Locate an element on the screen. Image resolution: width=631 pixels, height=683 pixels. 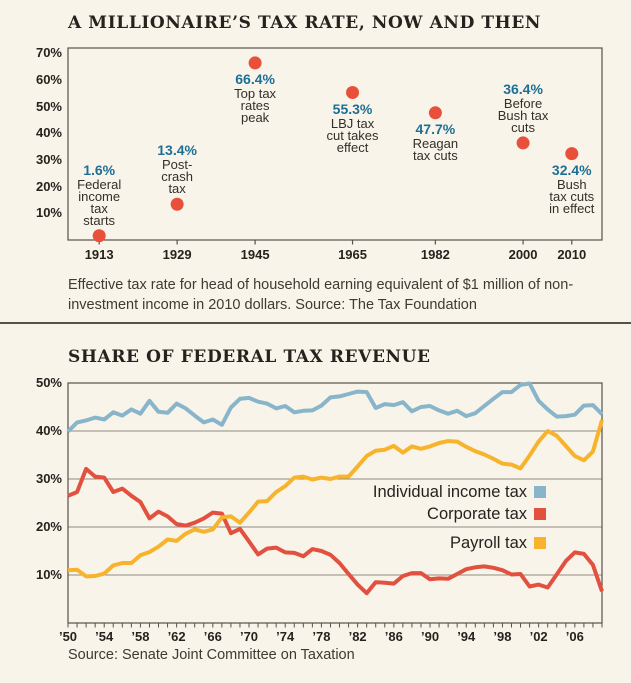
chart2-x-tick-label: ’50 is located at coordinates (68, 636).